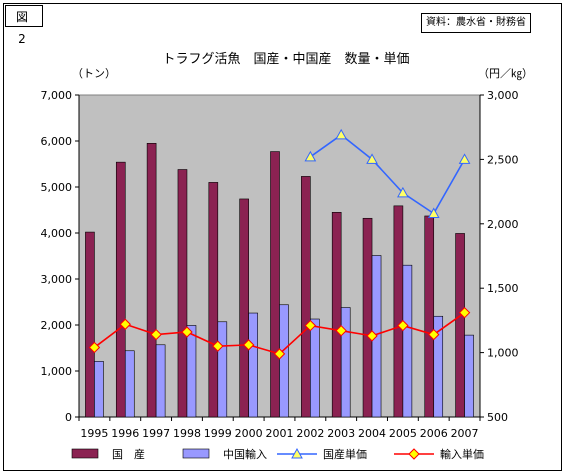 This screenshot has height=476, width=567. I want to click on x-tick-label: 2003, so click(341, 433).